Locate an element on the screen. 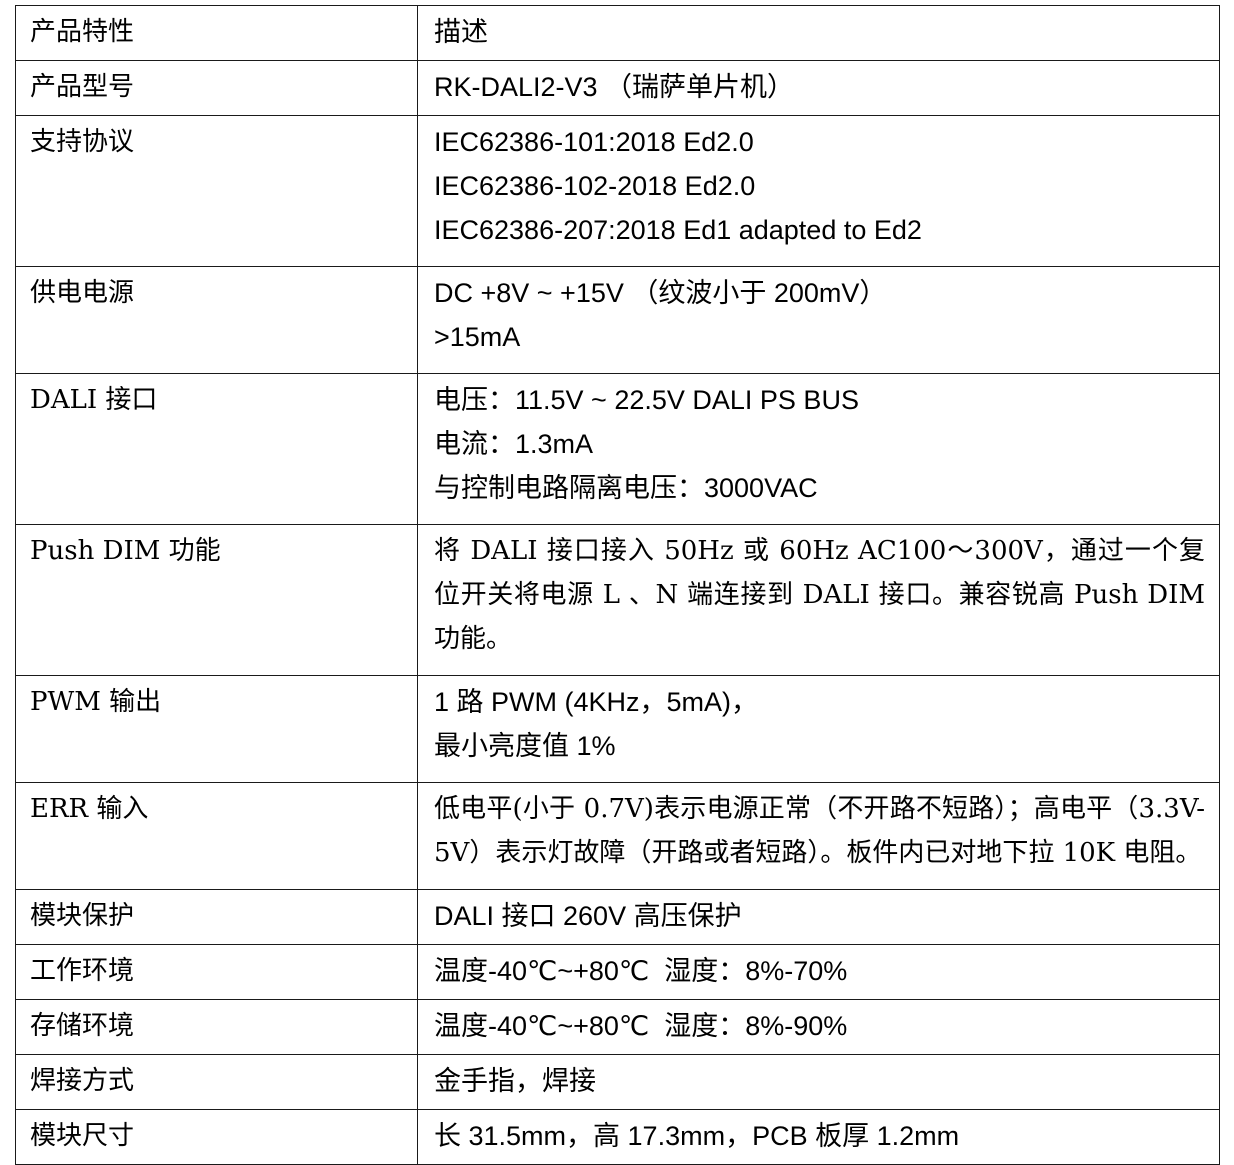  feature-cell: 工作环境 is located at coordinates (216, 972).